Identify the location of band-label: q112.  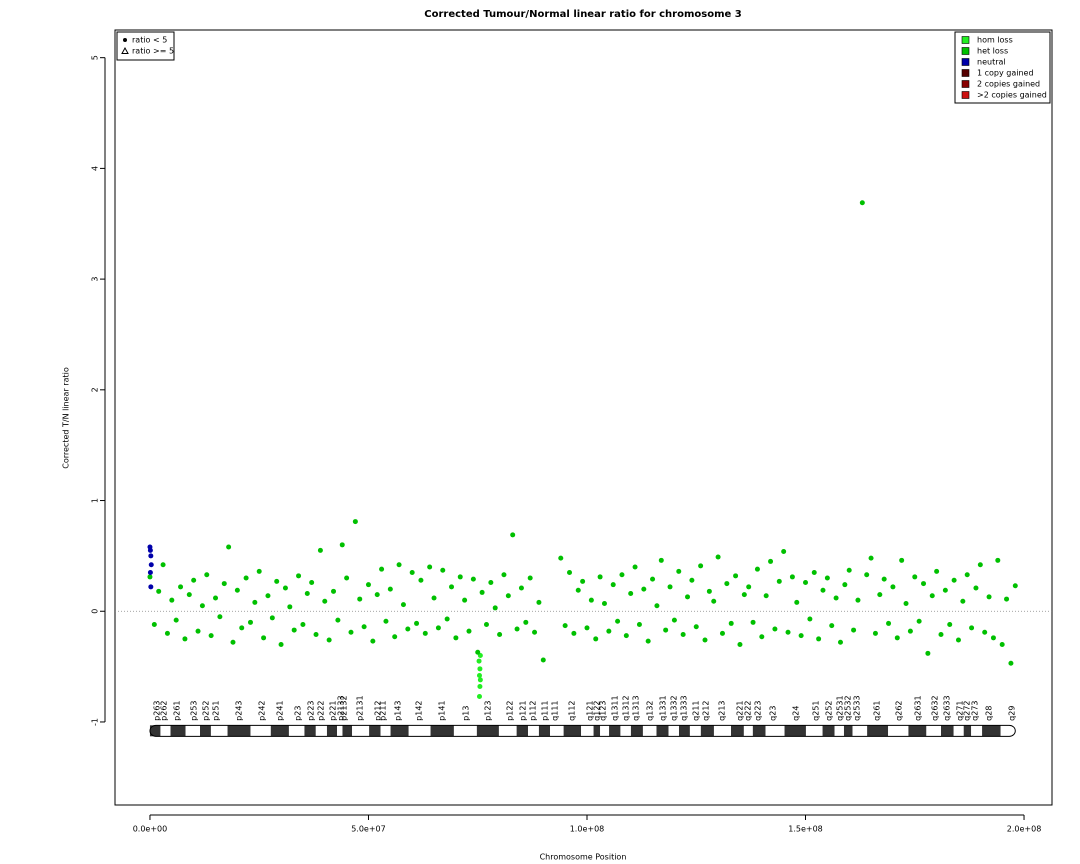
(572, 710).